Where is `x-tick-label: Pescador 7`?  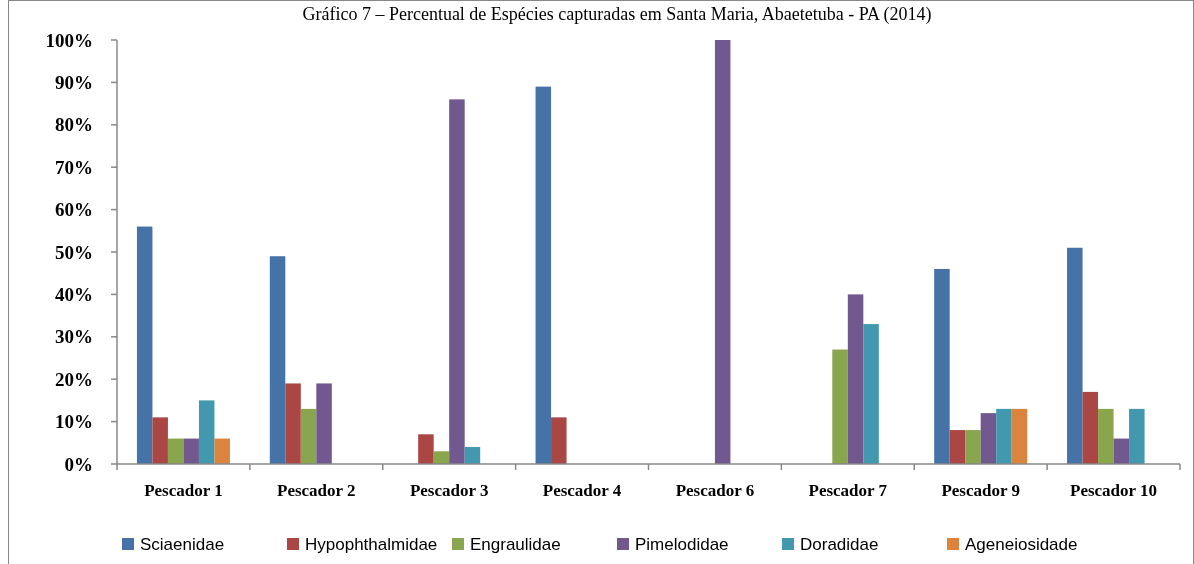 x-tick-label: Pescador 7 is located at coordinates (848, 490).